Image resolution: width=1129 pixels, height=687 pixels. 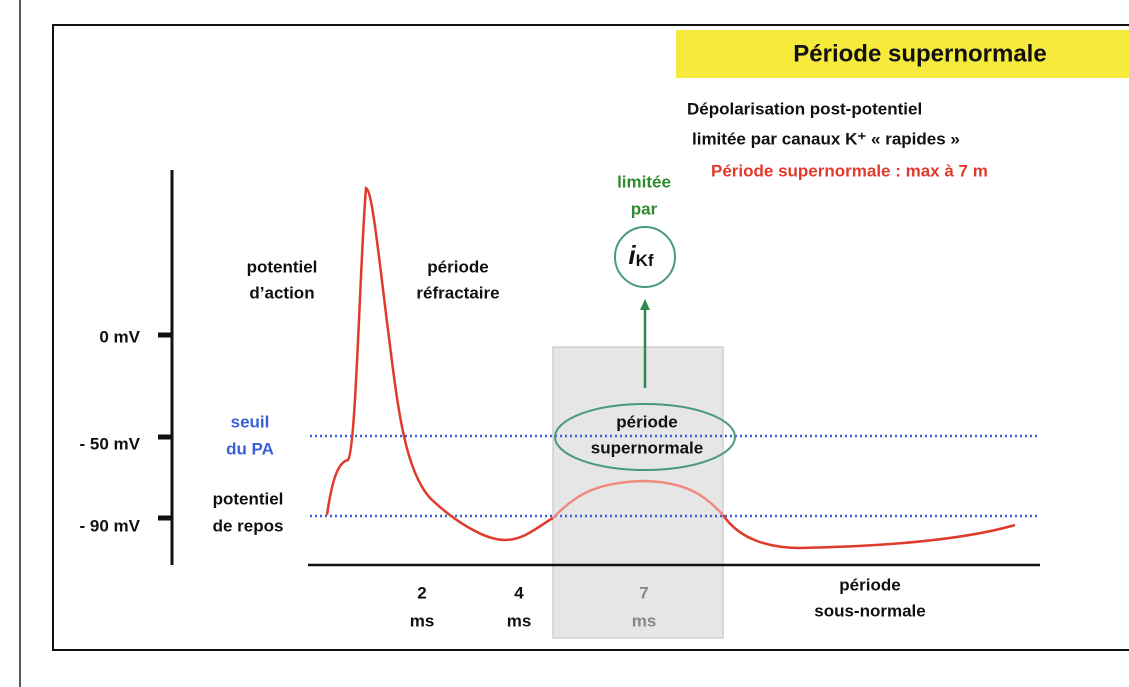 I want to click on note-highlight: Période supernormale : max à 7 m, so click(x=849, y=170).